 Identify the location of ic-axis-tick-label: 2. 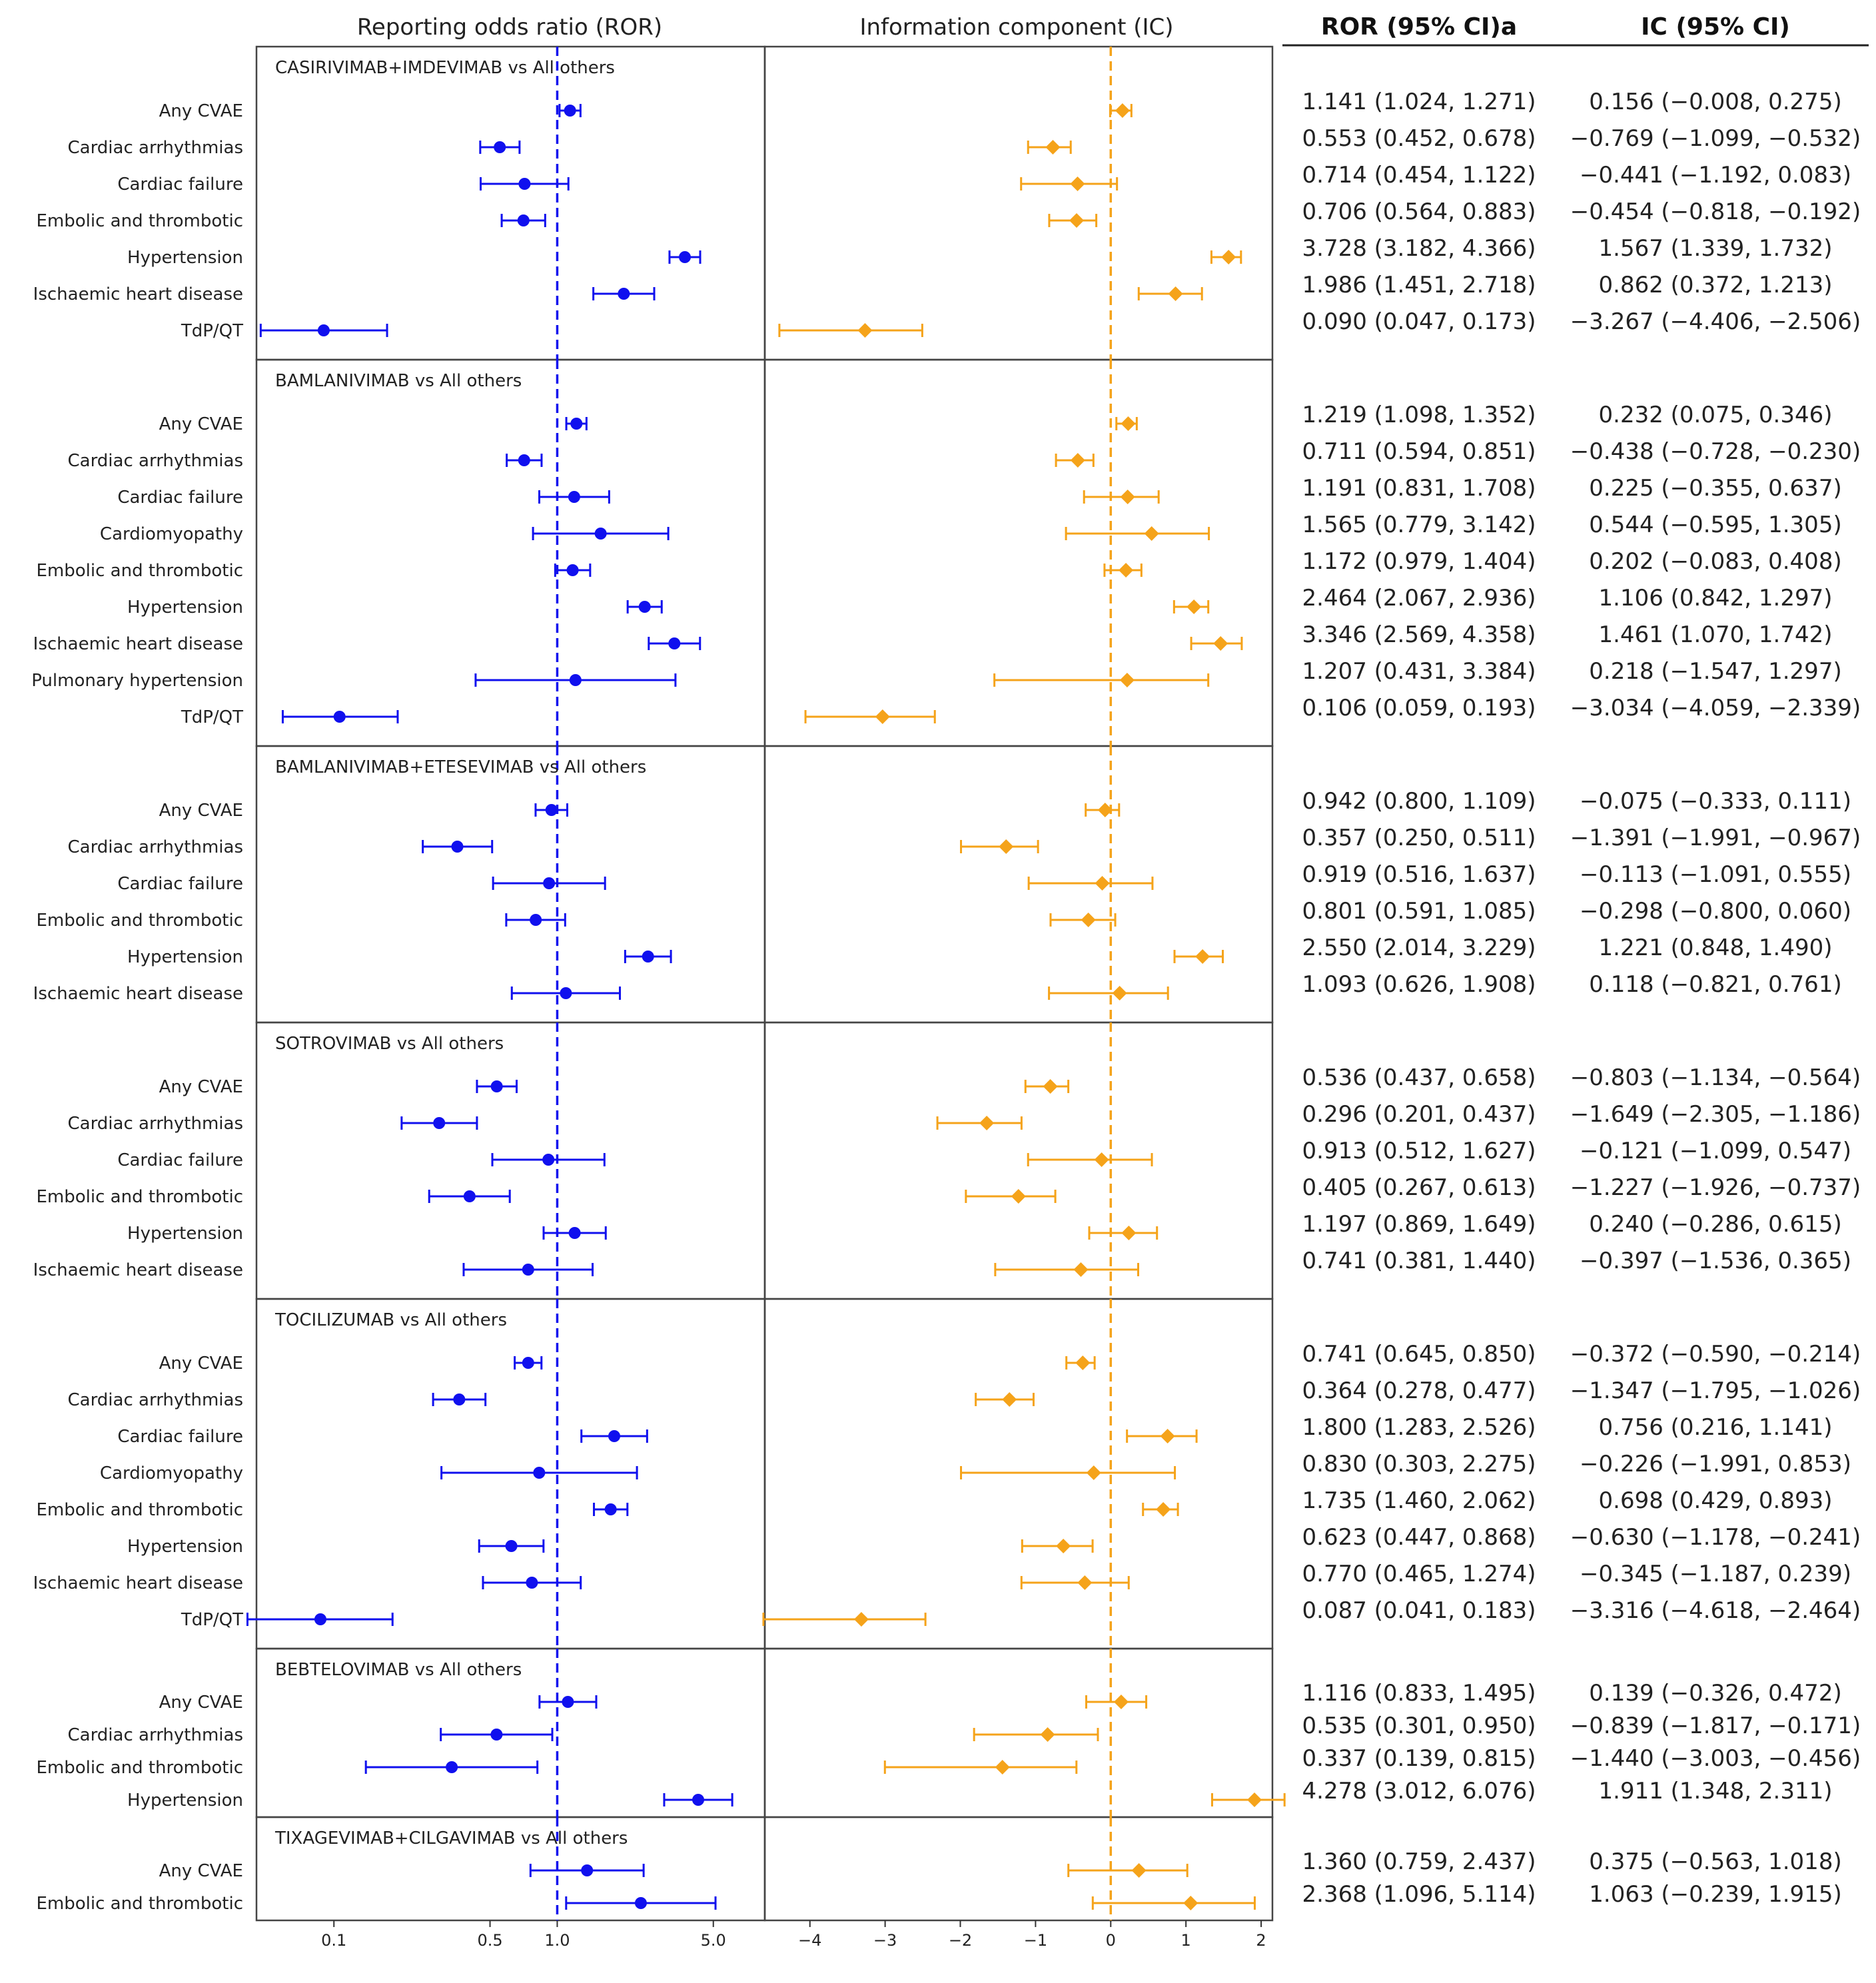
(1261, 1940).